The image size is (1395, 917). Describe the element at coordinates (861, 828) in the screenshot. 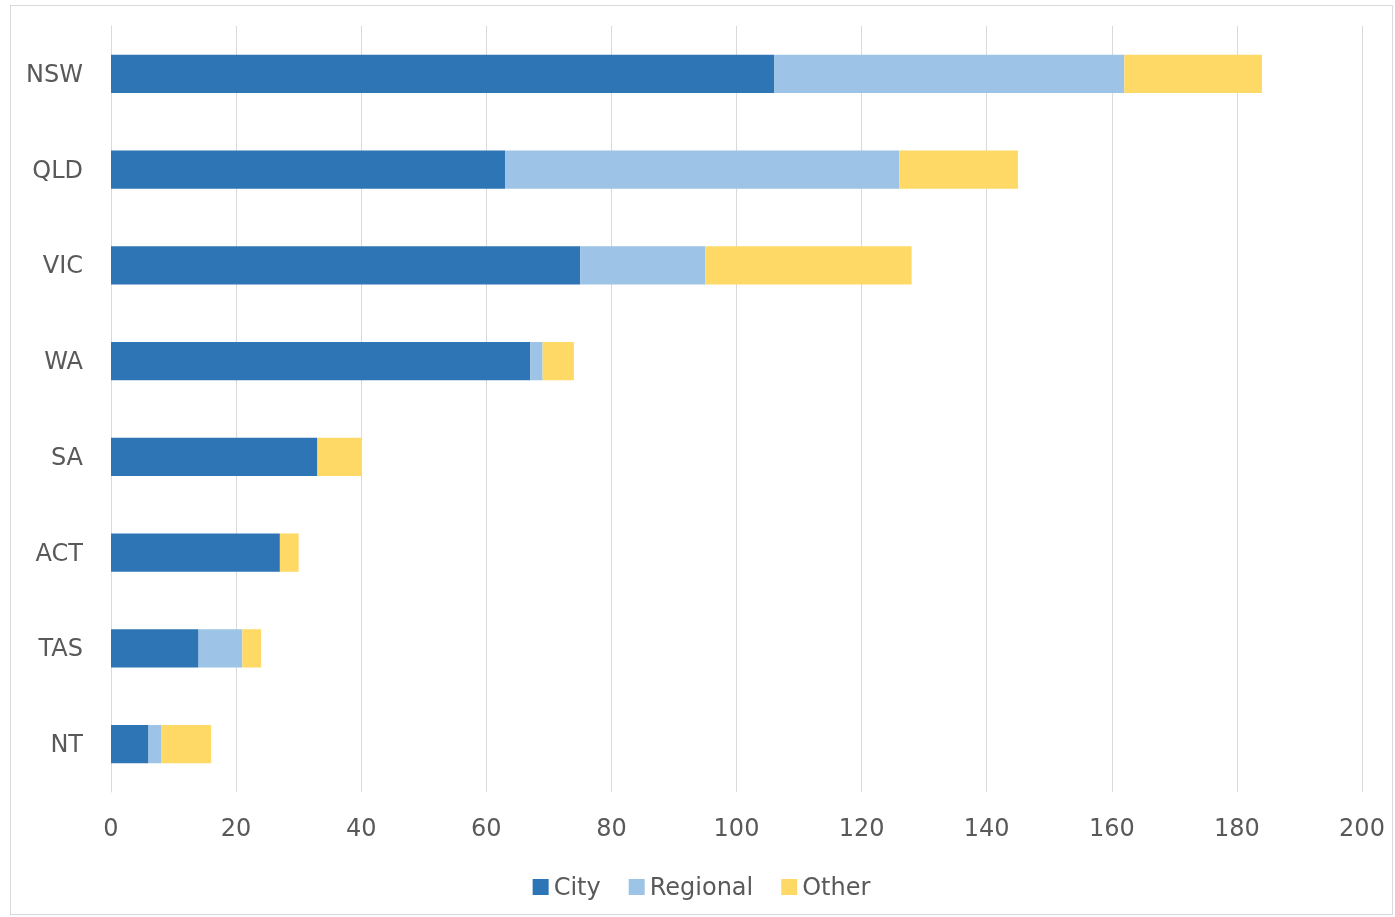

I see `x-tick-label: 120` at that location.